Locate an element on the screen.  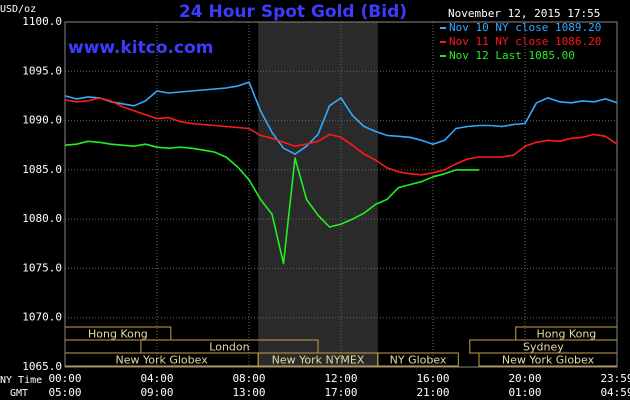
session-label: NY Globex is located at coordinates (418, 360).